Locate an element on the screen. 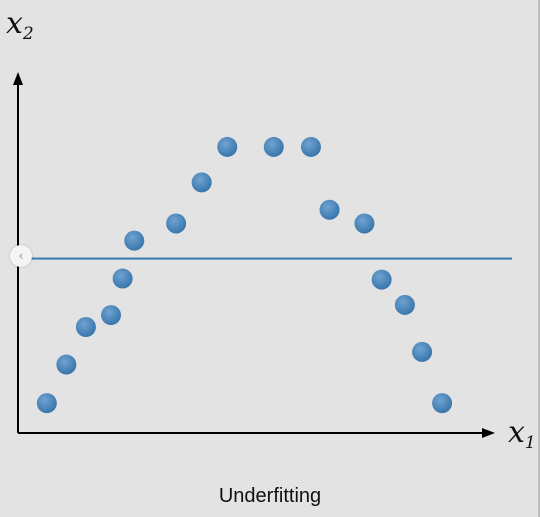  chart-caption: Underfitting is located at coordinates (270, 496).